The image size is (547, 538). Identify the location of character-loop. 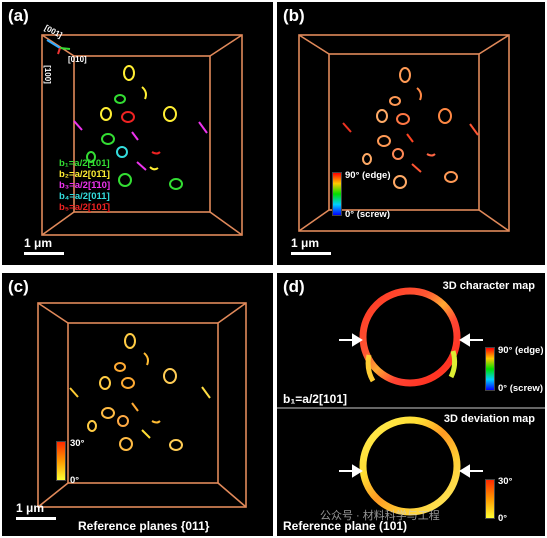
(410, 337).